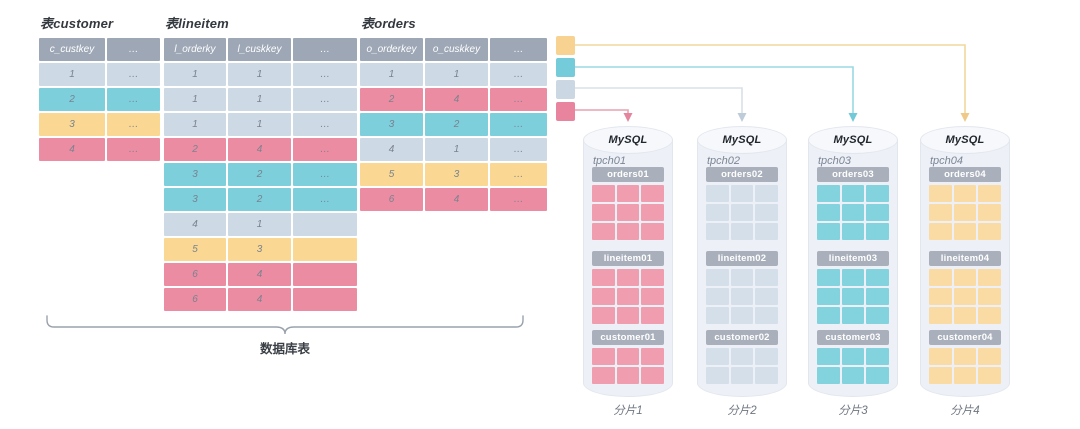 This screenshot has height=429, width=1080. I want to click on column-header: o_cuskkey, so click(456, 49).